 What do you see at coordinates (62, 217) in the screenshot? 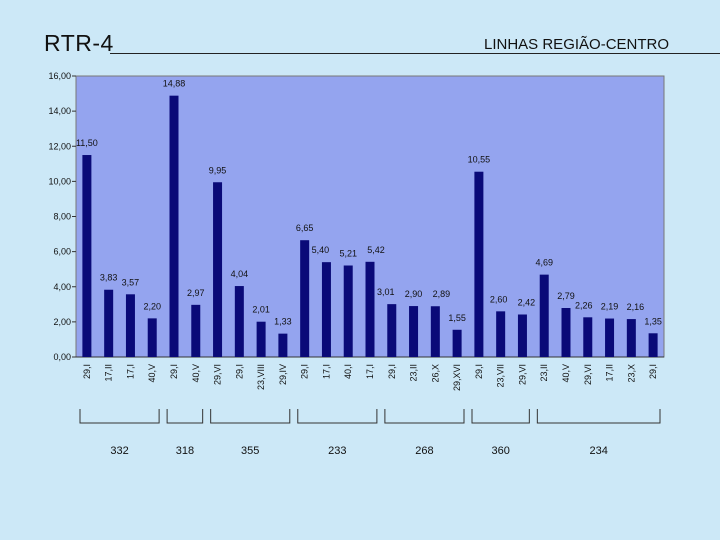
I see `y-tick-label: 8,00` at bounding box center [62, 217].